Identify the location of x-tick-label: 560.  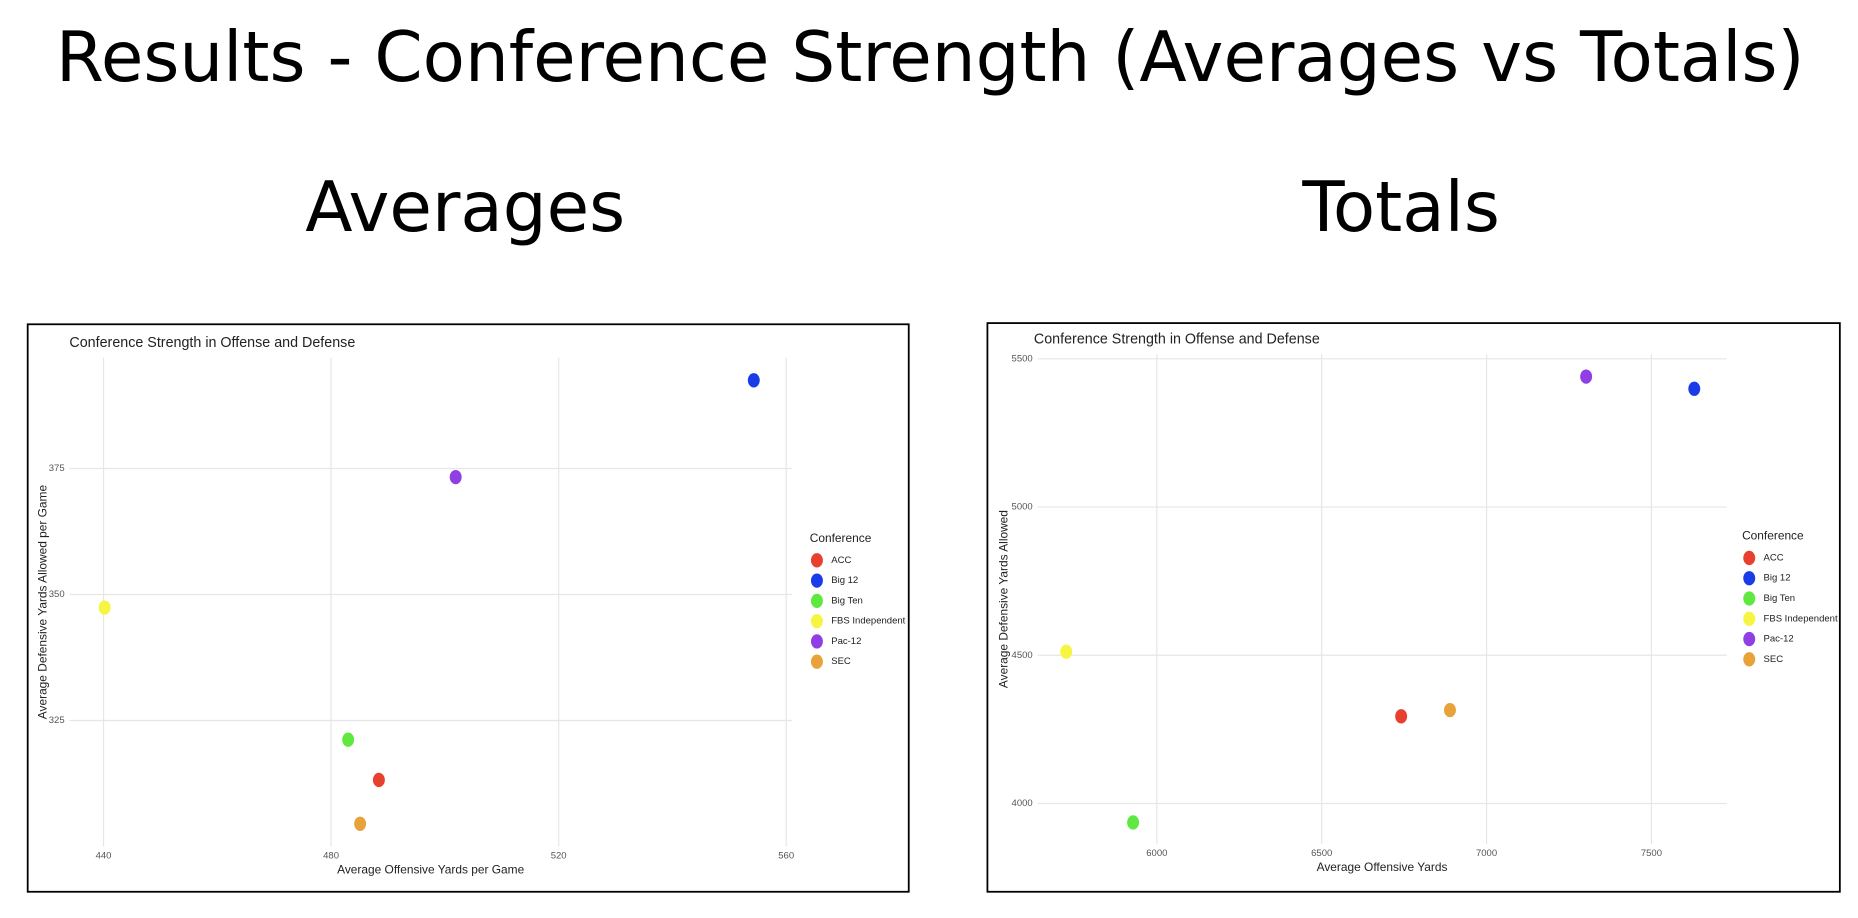
(786, 856).